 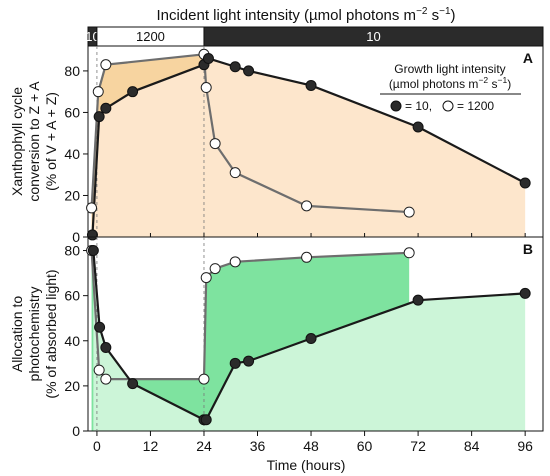 I want to click on x-tick-label-12: 12, so click(x=151, y=446).